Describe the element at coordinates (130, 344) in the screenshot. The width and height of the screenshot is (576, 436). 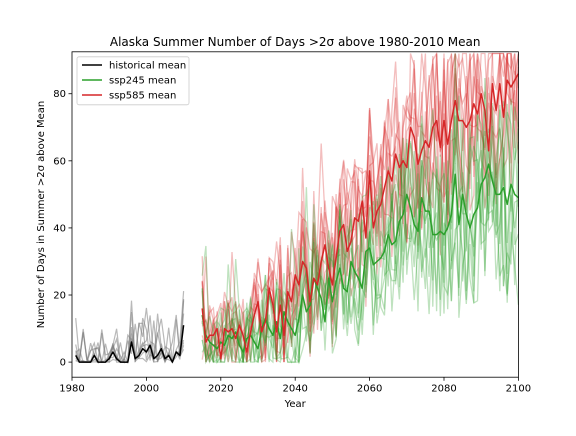
I see `historical-mean-line` at that location.